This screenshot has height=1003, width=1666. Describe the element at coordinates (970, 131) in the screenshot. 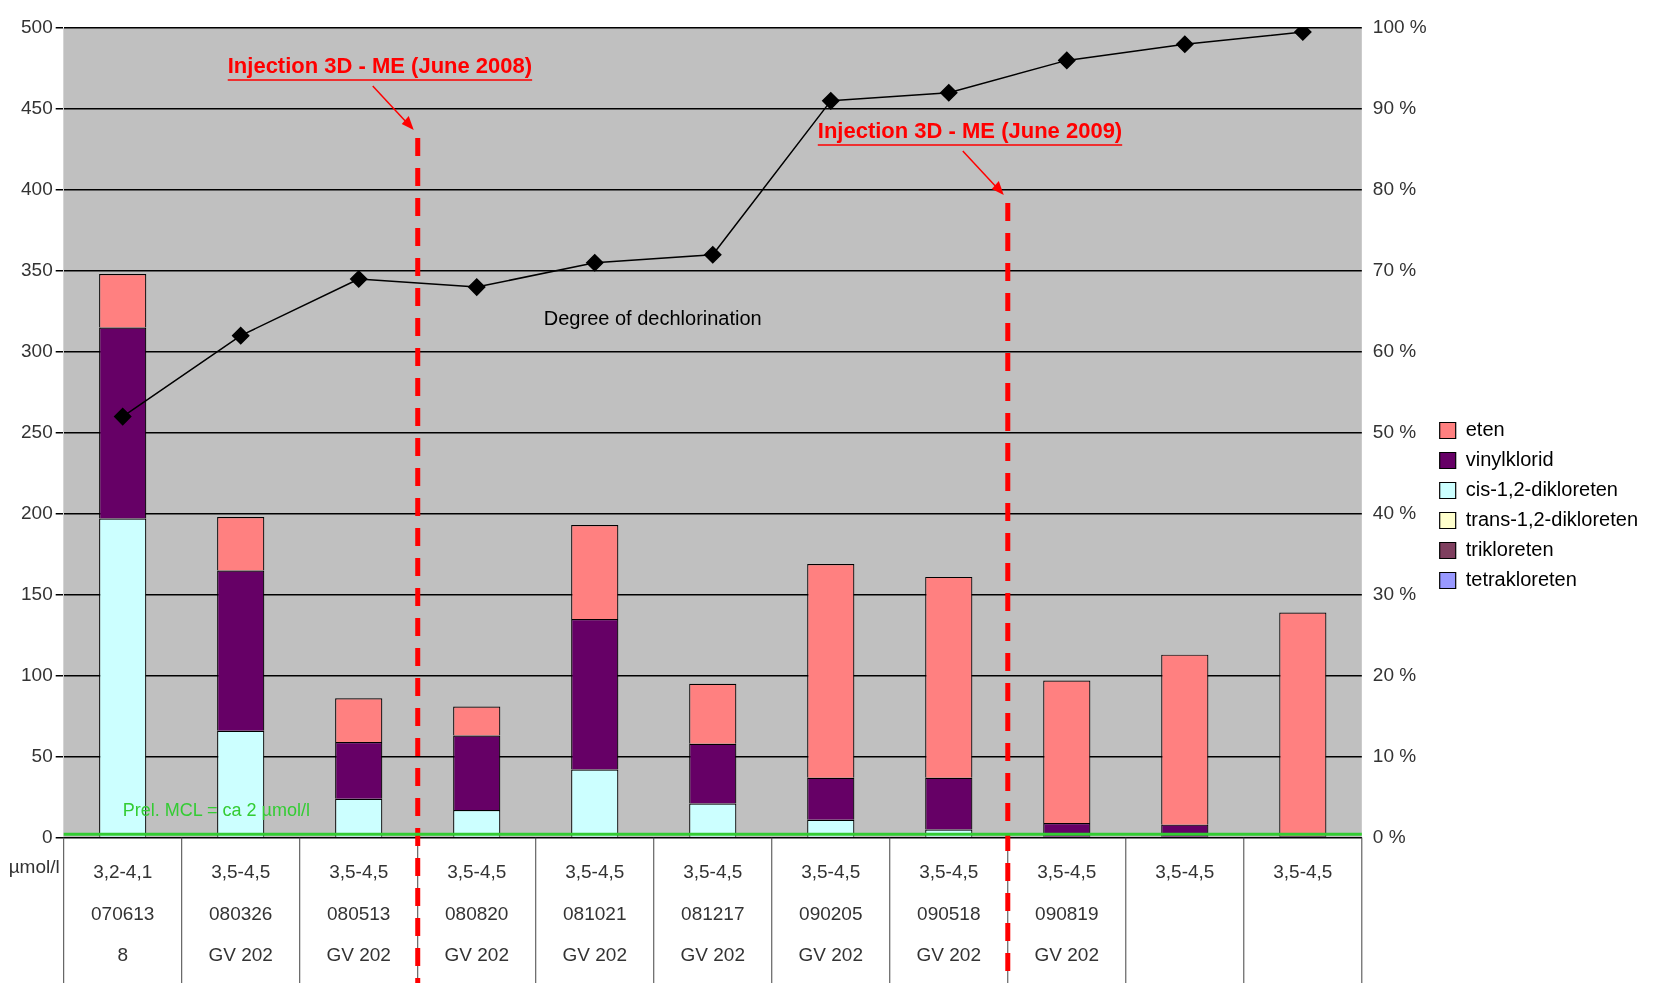

I see `annotation: Injection 3D - ME (June 2009)` at that location.